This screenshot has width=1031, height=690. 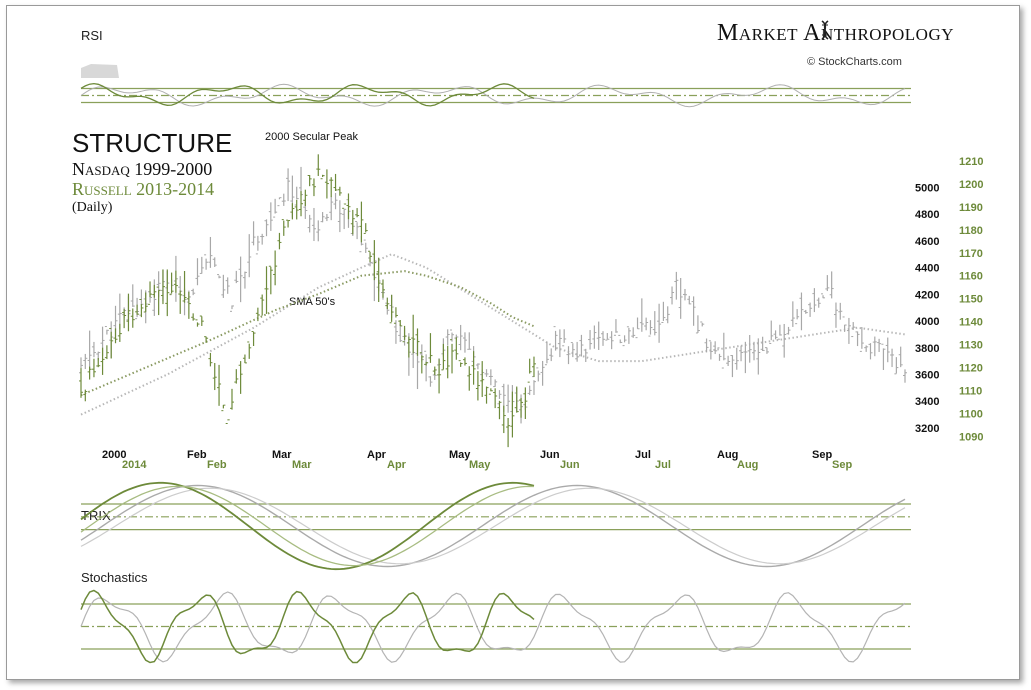 I want to click on x-tick-primary: Jul, so click(x=643, y=455).